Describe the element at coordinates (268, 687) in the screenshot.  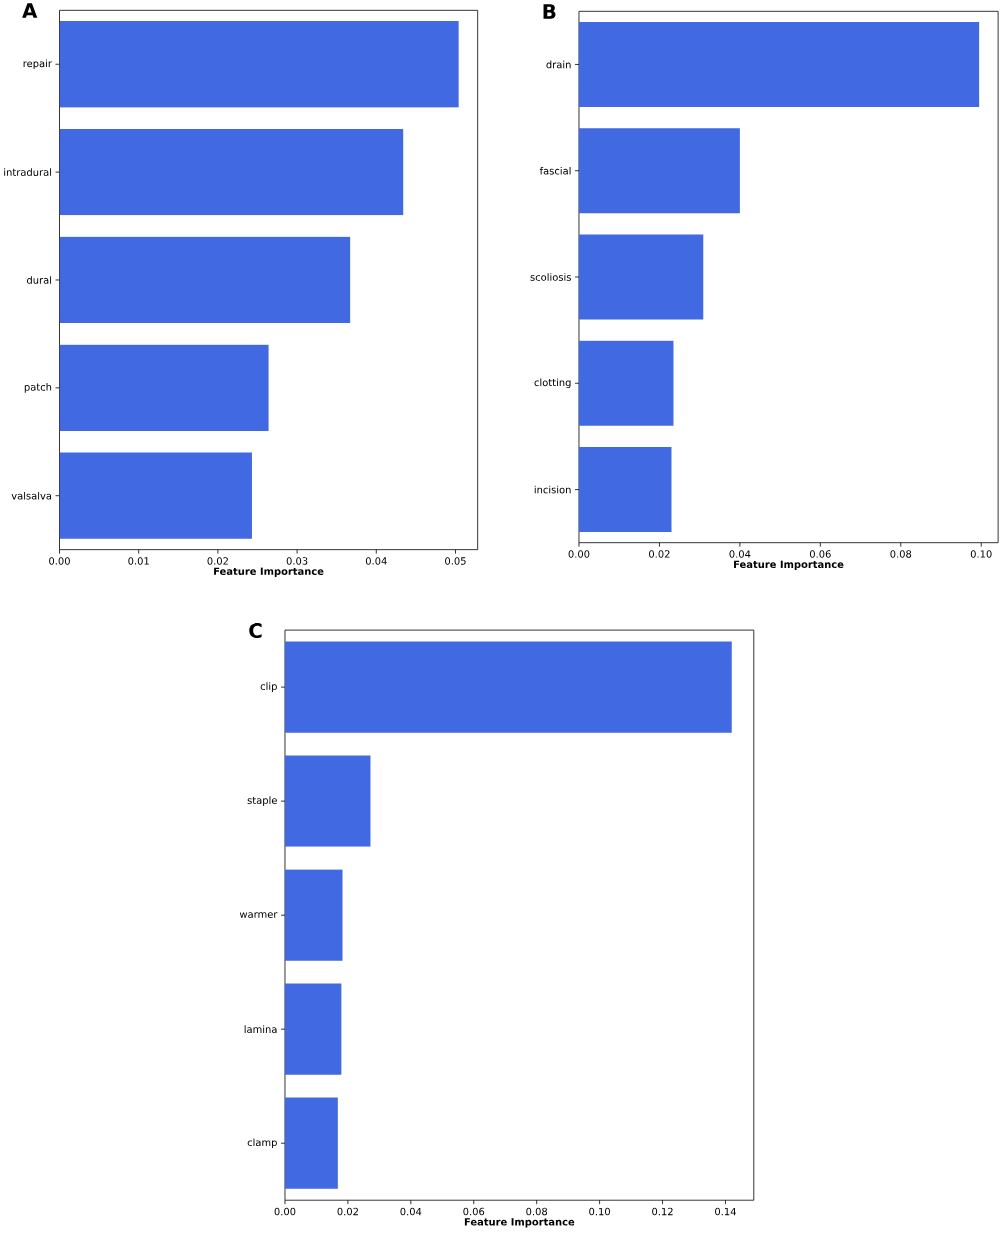
I see `y-tick-label: clip` at that location.